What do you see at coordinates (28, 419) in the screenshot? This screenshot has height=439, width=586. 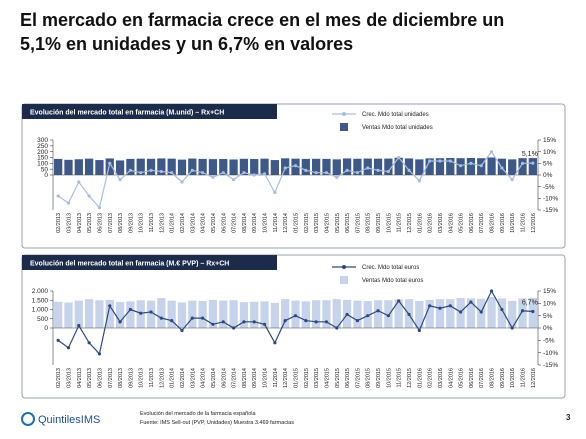 I see `logo-icon` at bounding box center [28, 419].